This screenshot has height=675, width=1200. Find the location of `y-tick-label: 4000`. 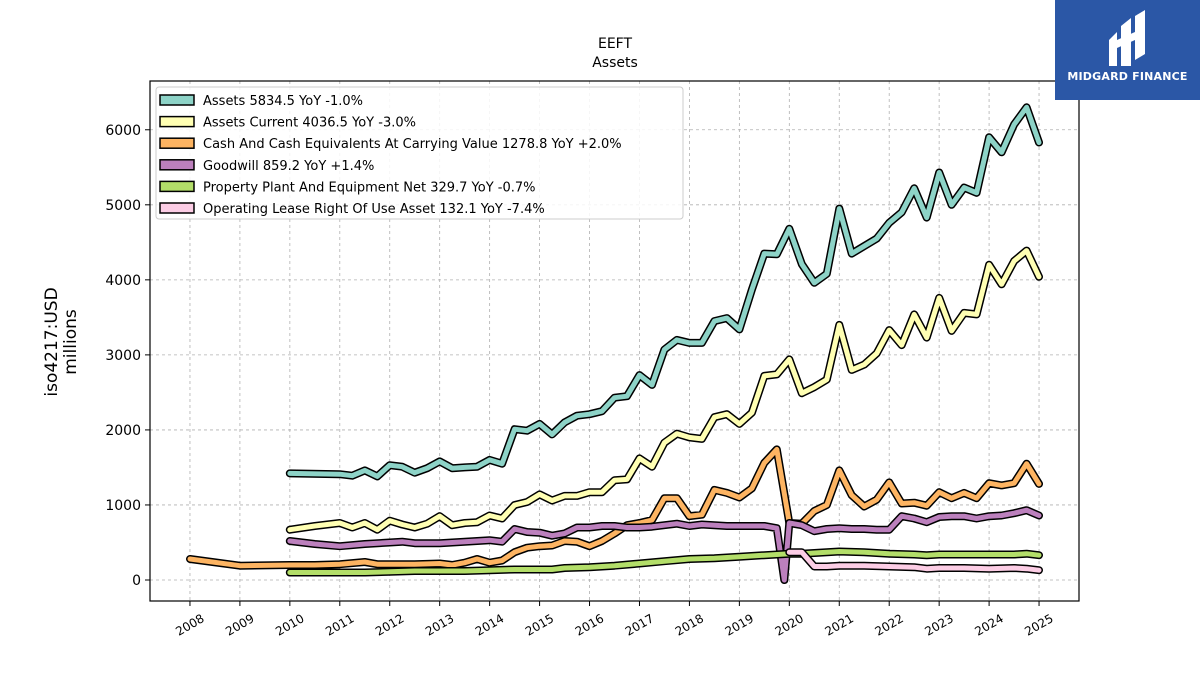

y-tick-label: 4000 is located at coordinates (123, 281).